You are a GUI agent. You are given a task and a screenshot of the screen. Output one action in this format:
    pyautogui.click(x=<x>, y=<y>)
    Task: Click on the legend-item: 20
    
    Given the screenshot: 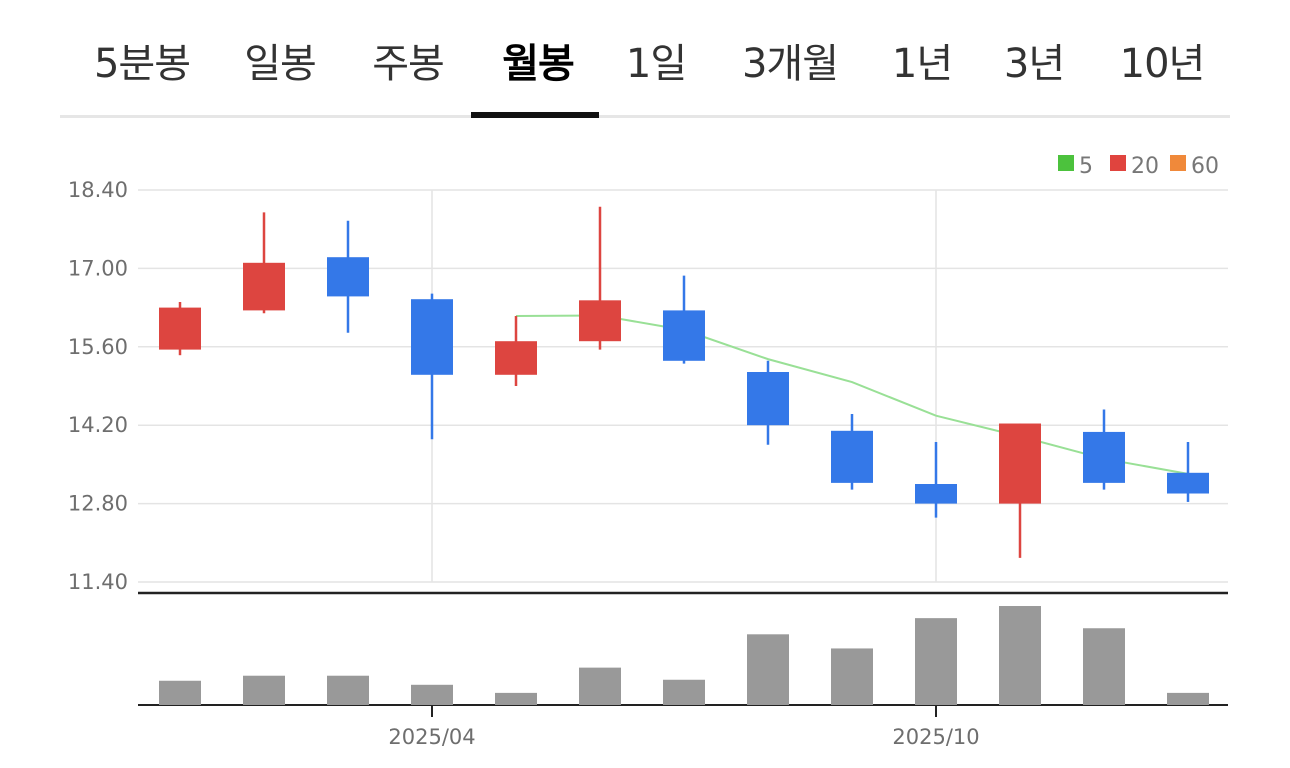 What is the action you would take?
    pyautogui.click(x=1134, y=166)
    